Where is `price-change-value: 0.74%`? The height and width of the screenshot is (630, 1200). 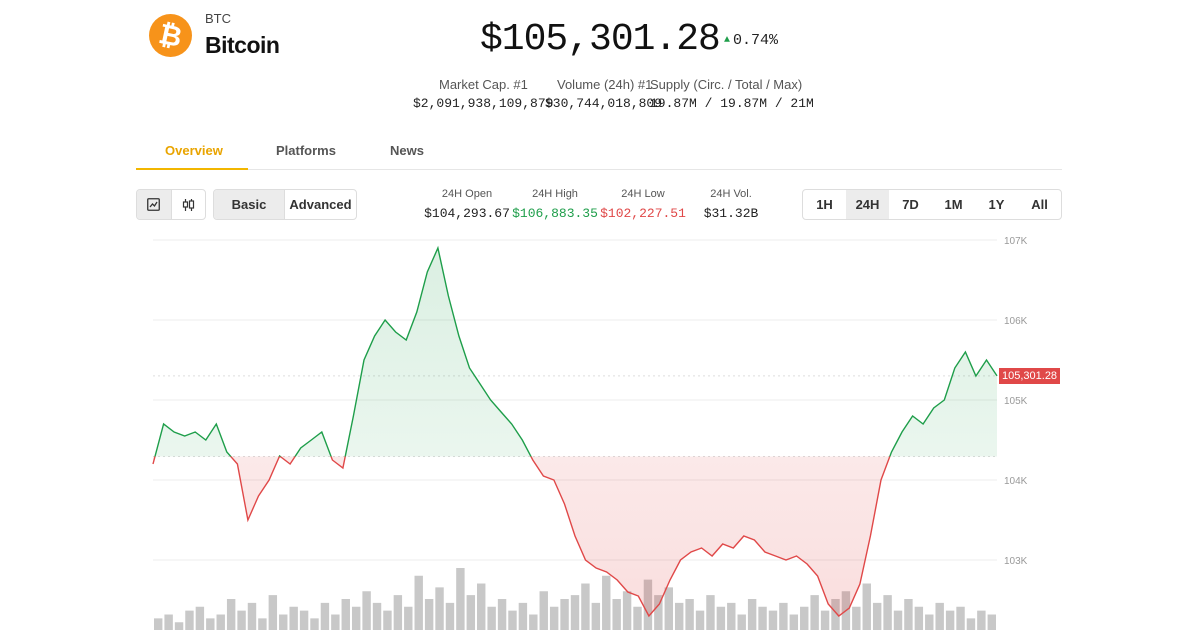
price-change-value: 0.74% is located at coordinates (756, 40).